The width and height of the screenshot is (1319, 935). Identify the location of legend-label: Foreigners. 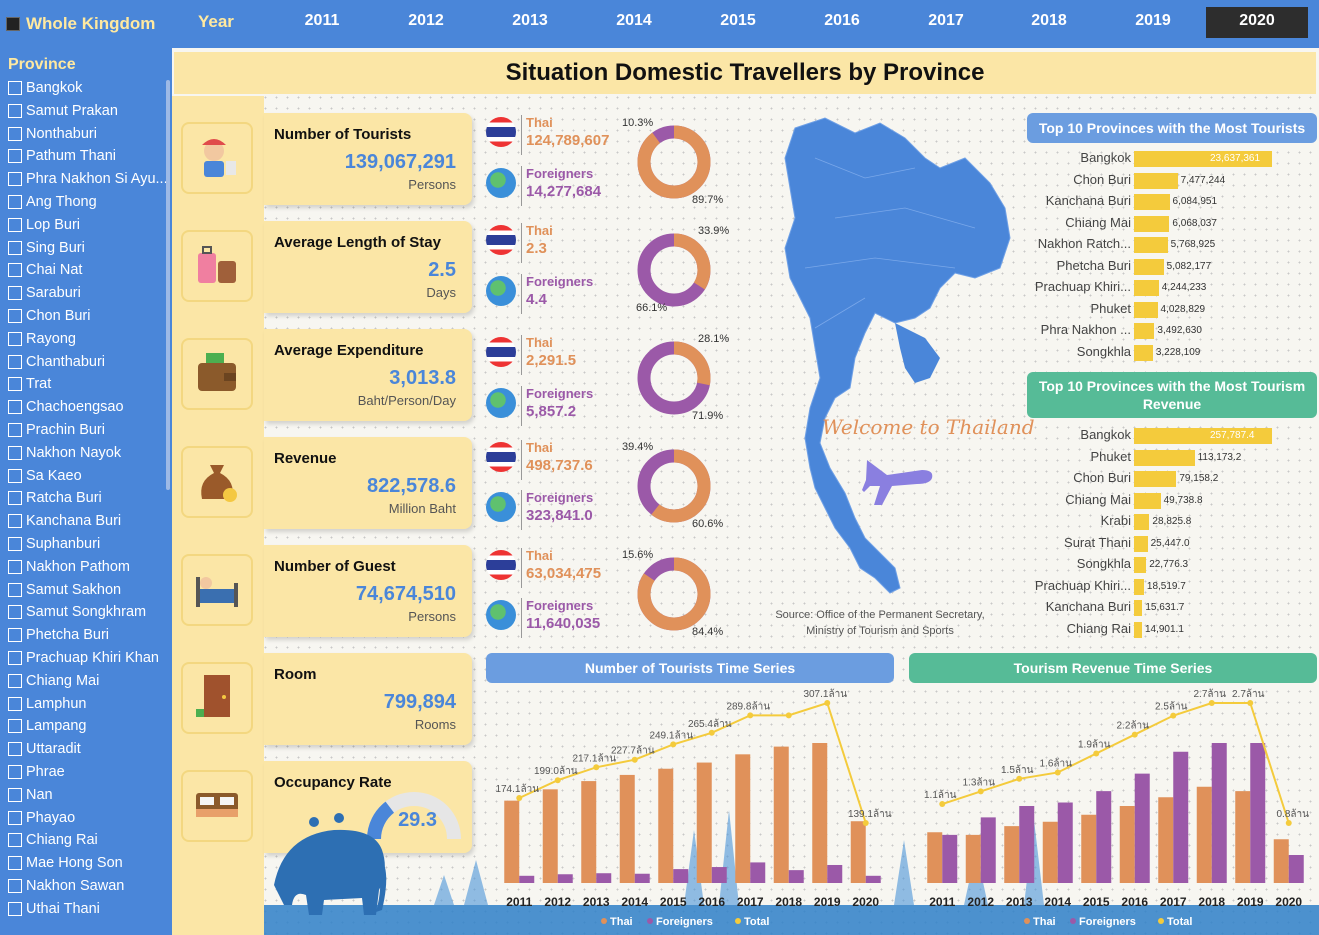
(1107, 922).